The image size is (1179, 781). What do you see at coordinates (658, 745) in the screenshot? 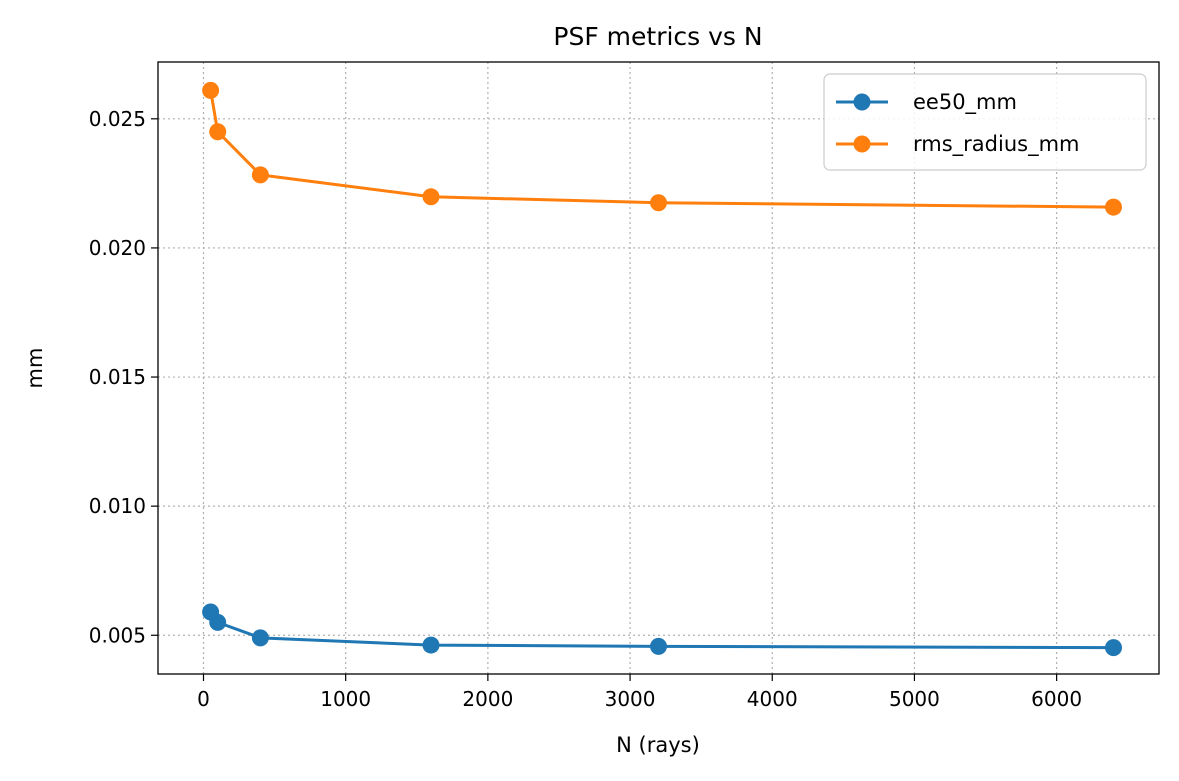
I see `x-axis-label: N (rays)` at bounding box center [658, 745].